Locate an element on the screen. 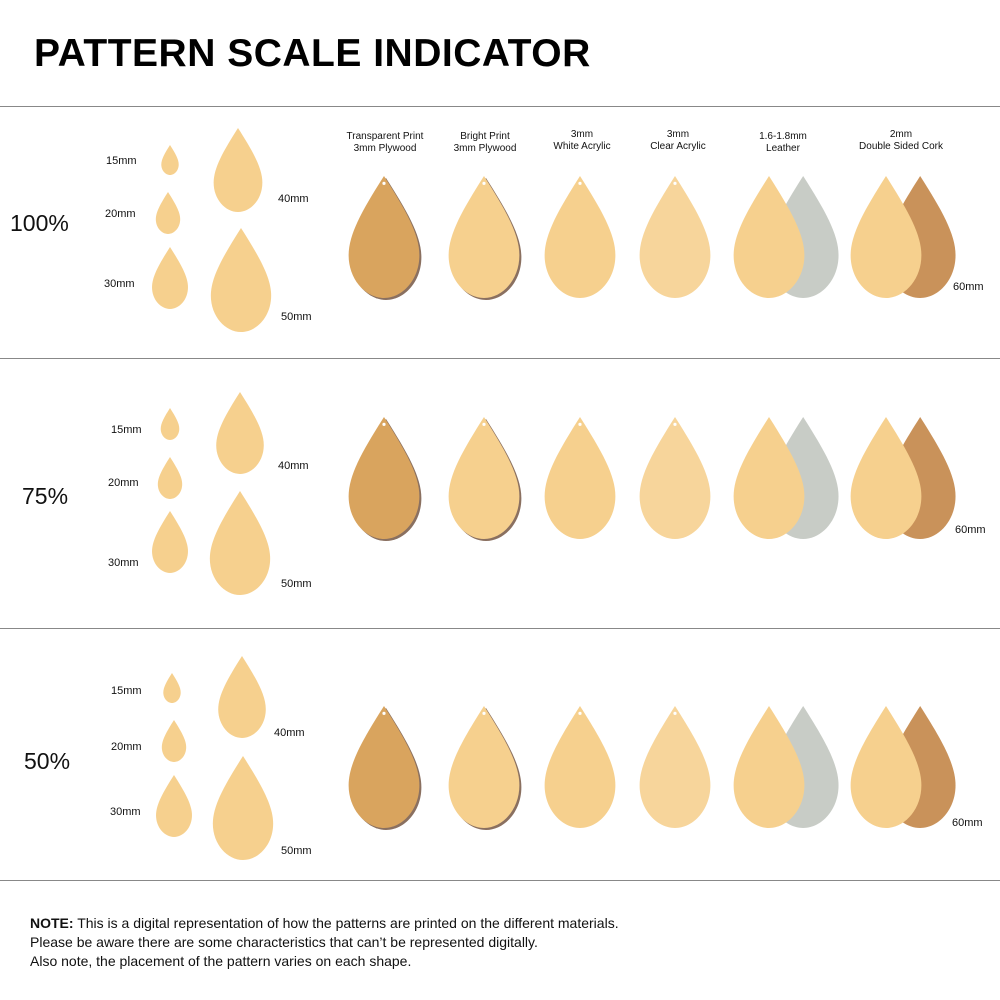  page-title: PATTERN SCALE INDICATOR is located at coordinates (312, 53).